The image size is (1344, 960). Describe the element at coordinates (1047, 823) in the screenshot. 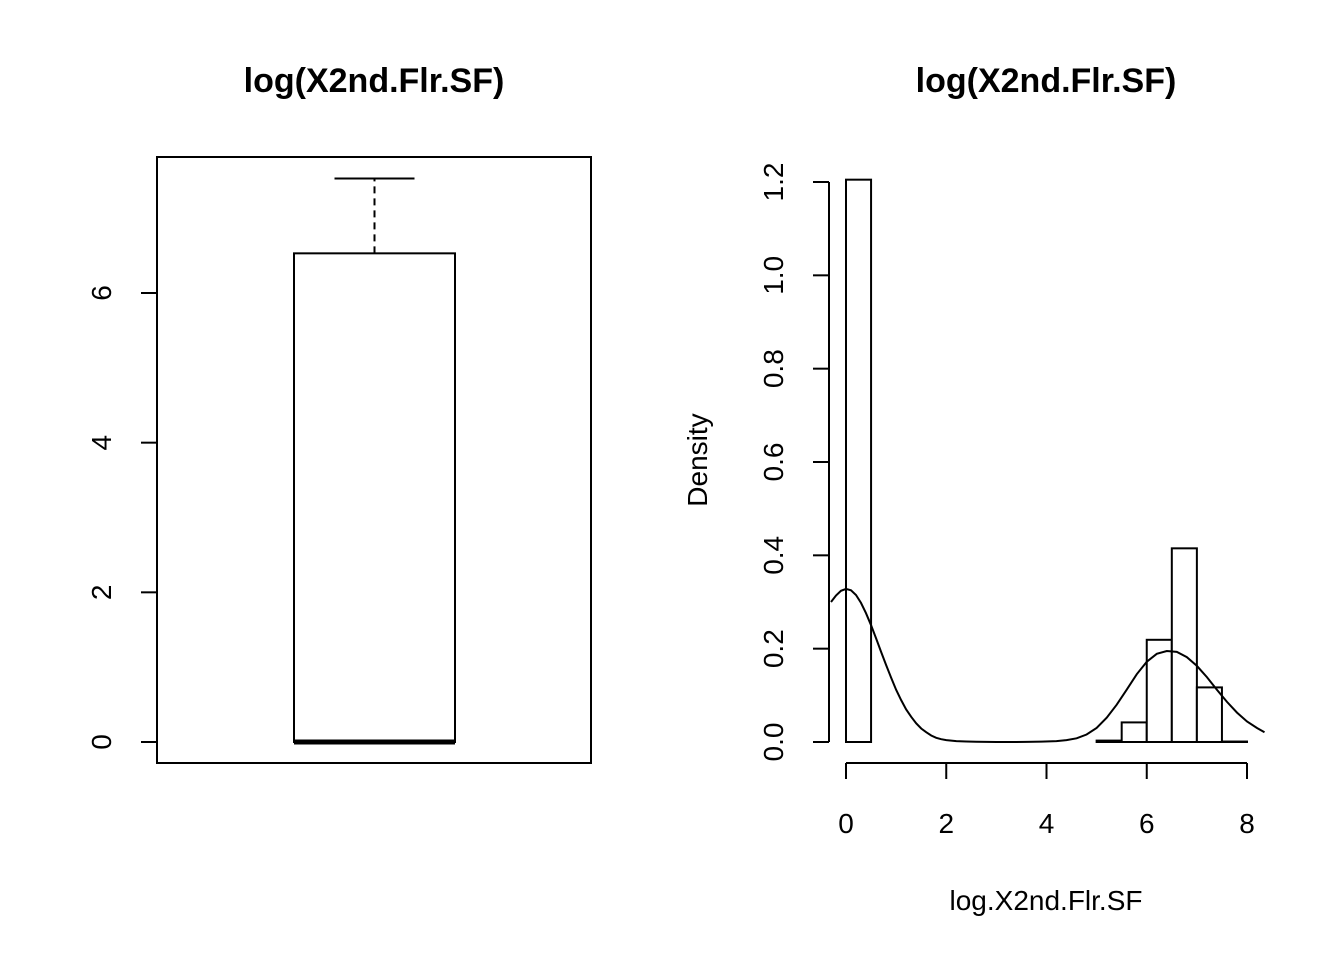

I see `histogram-x-tick-label: 4` at that location.